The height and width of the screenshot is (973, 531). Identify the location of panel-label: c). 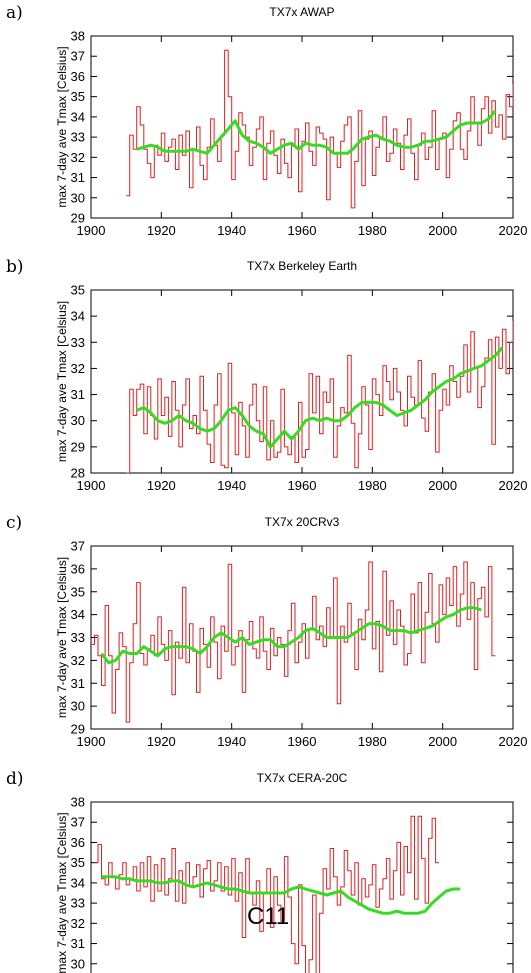
(14, 523).